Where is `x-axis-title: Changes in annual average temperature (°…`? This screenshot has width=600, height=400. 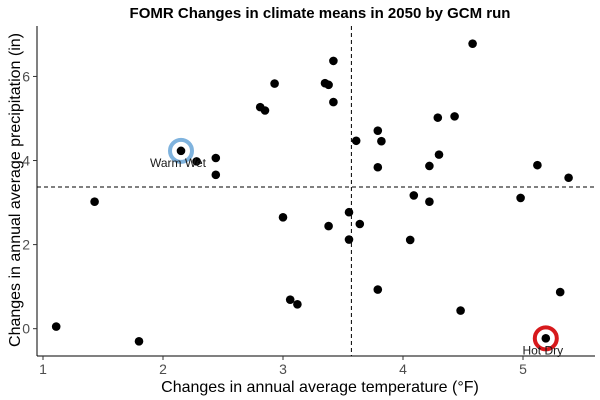 x-axis-title: Changes in annual average temperature (°… is located at coordinates (320, 387).